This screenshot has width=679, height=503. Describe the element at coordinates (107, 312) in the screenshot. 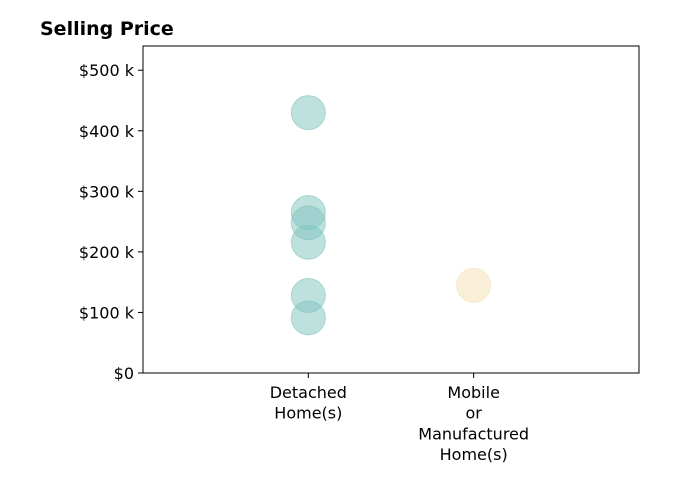

I see `y-tick-label: $100 k` at that location.